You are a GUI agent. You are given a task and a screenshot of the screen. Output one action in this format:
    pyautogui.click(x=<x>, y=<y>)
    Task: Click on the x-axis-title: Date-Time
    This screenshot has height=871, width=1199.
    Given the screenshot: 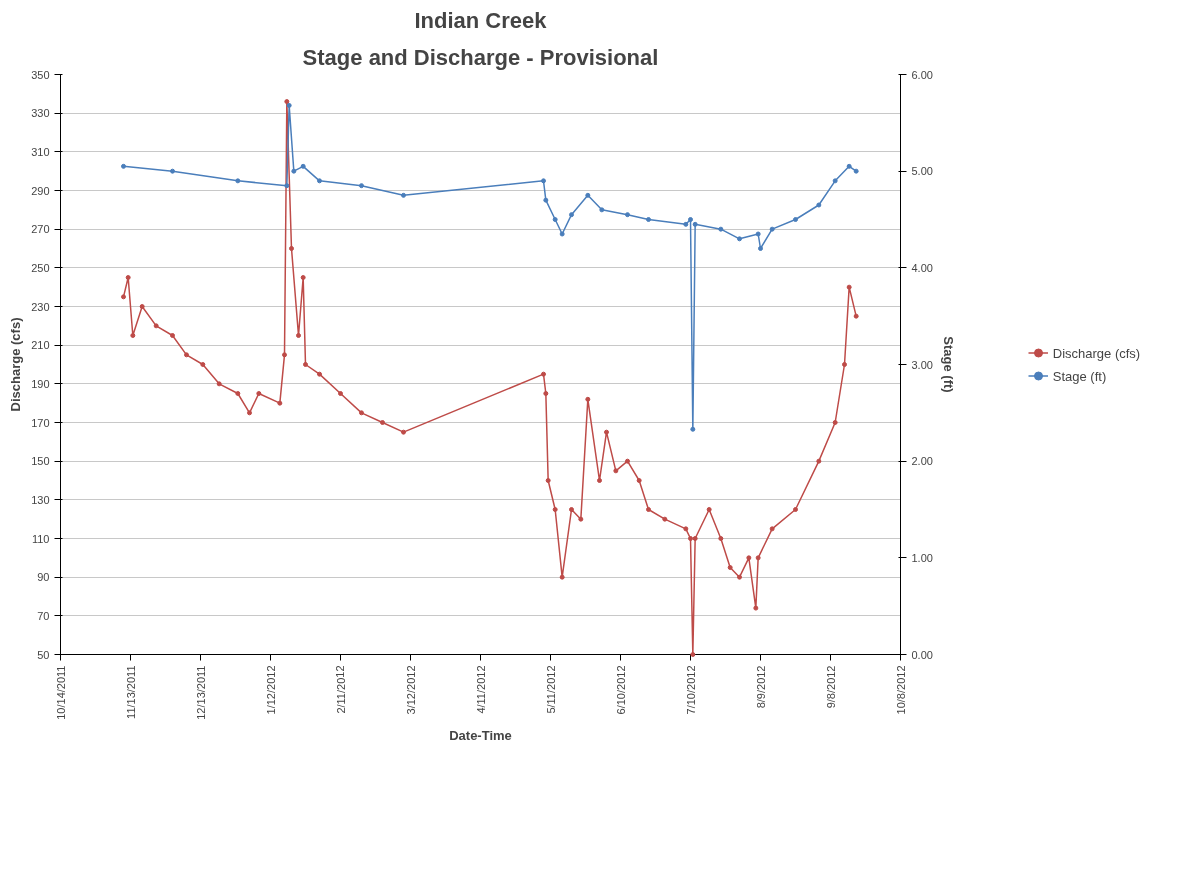 What is the action you would take?
    pyautogui.click(x=480, y=735)
    